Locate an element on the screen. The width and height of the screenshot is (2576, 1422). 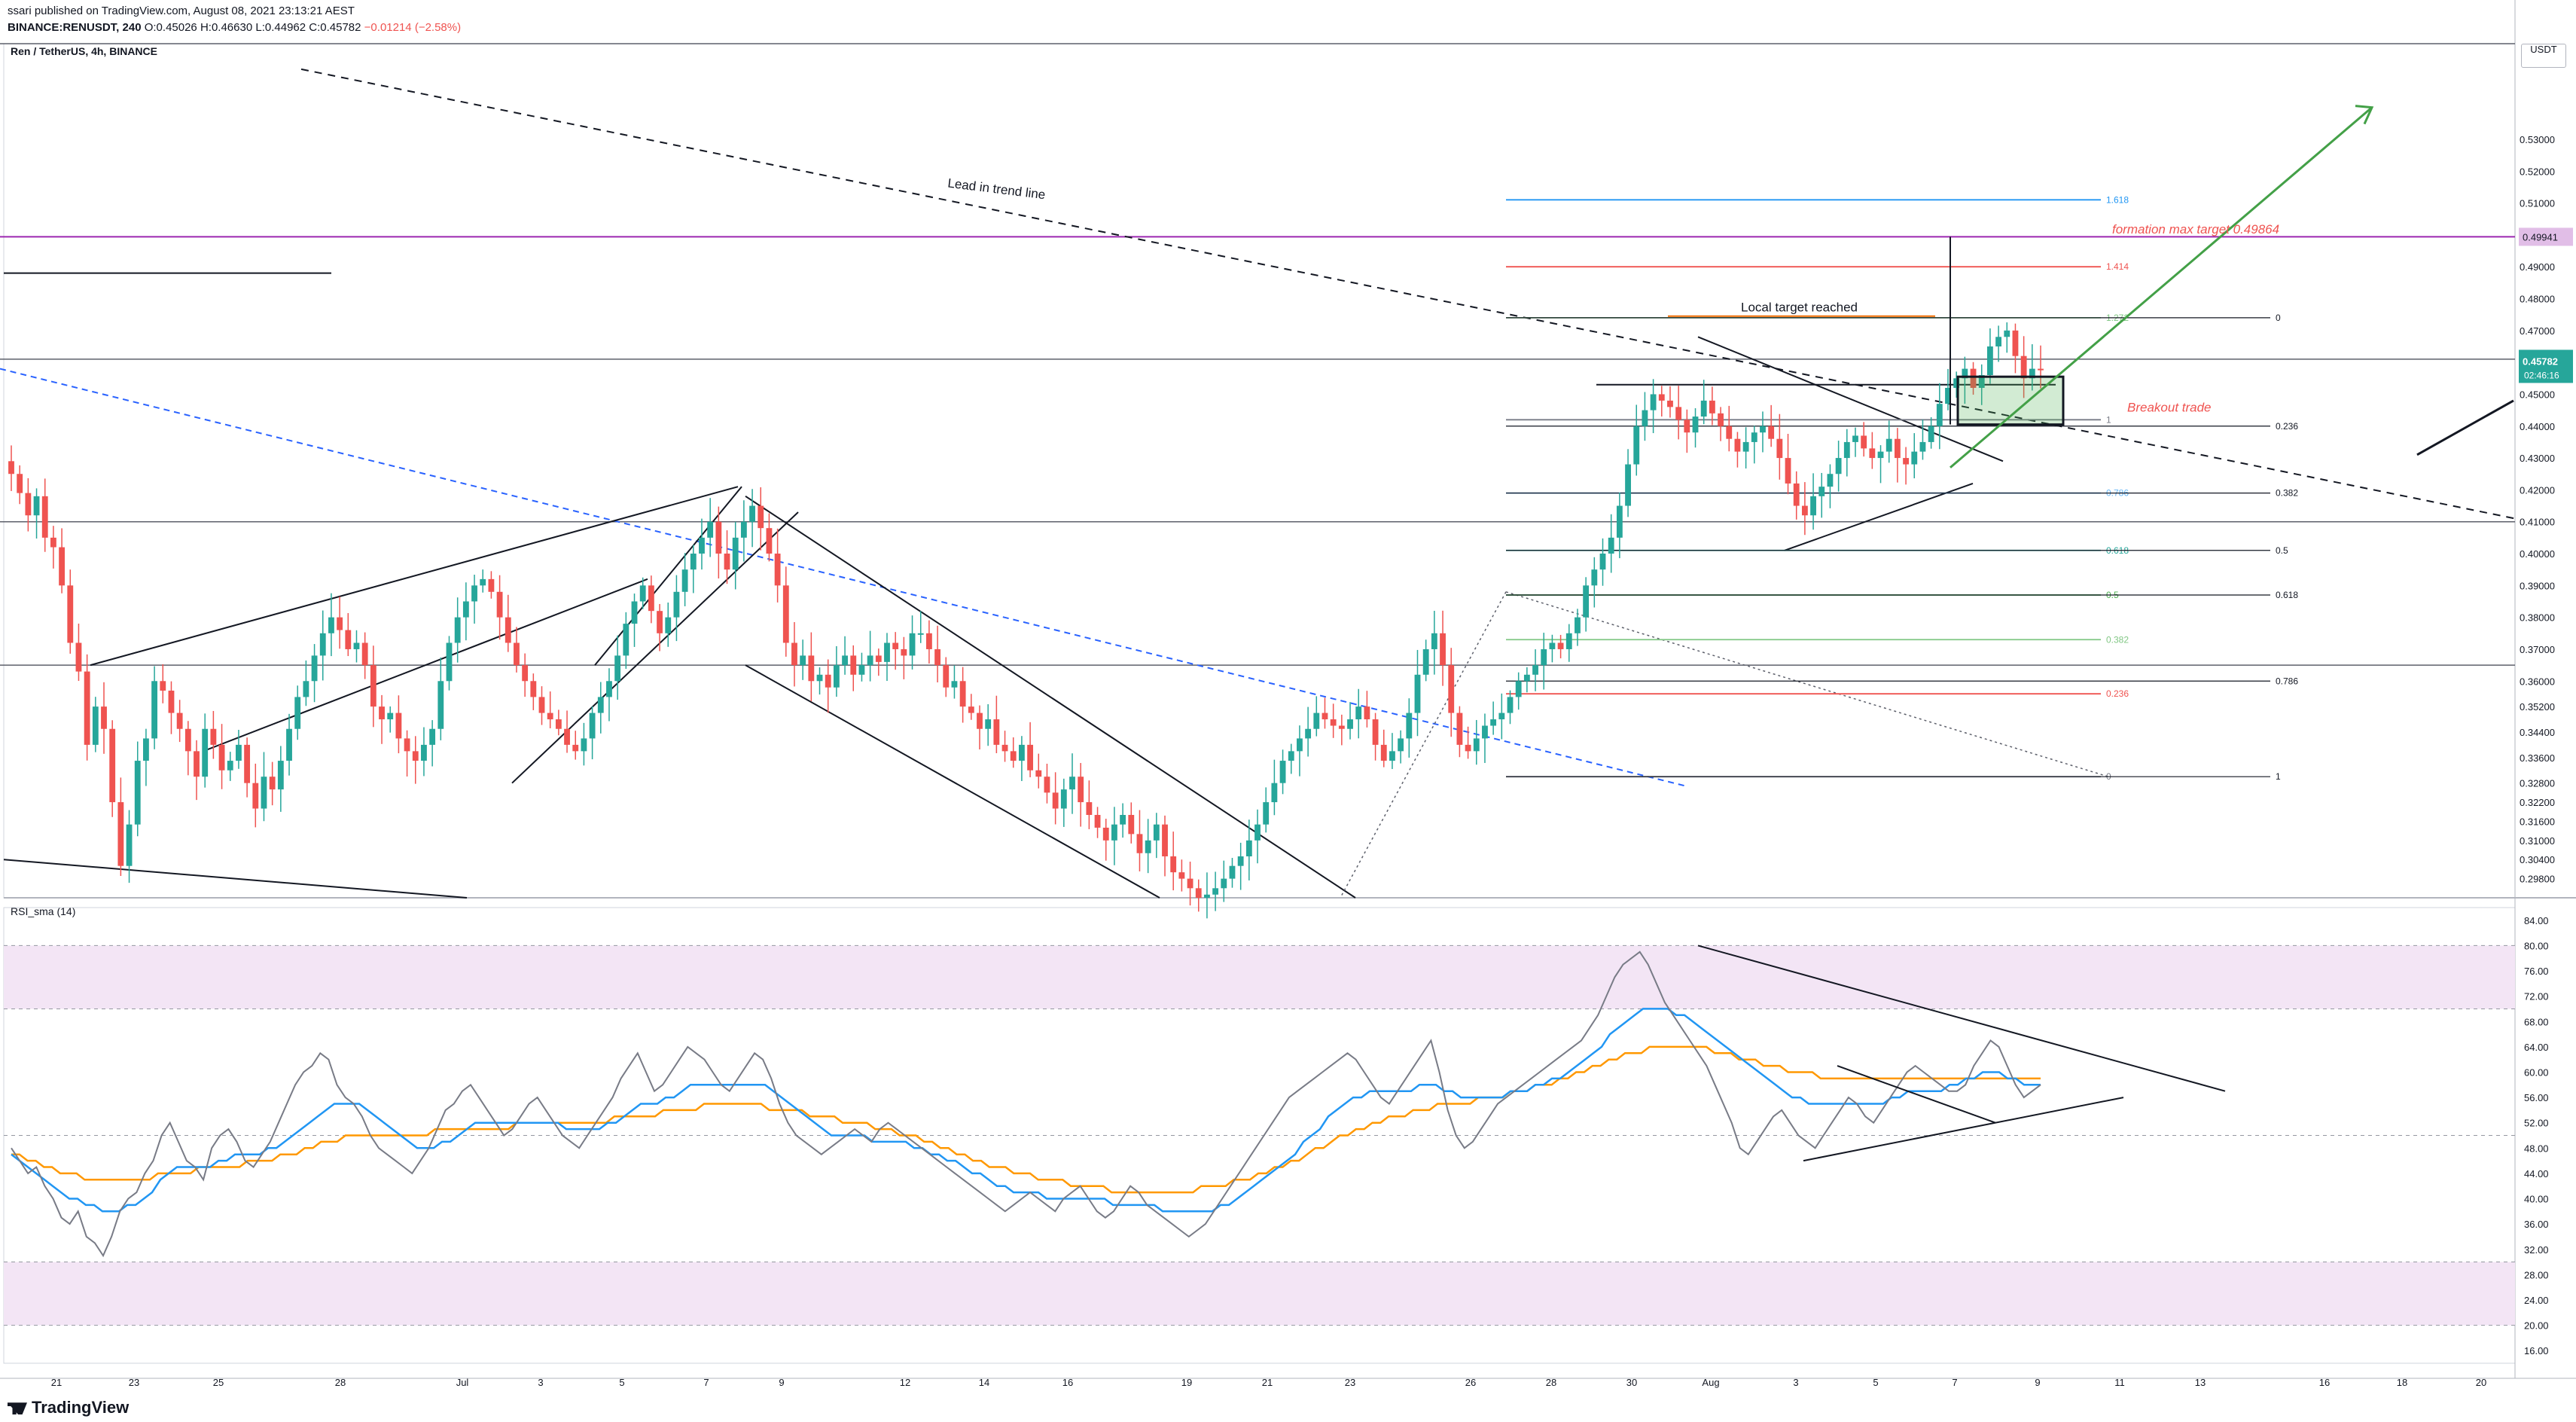
current-price-badge is located at coordinates (2546, 366).